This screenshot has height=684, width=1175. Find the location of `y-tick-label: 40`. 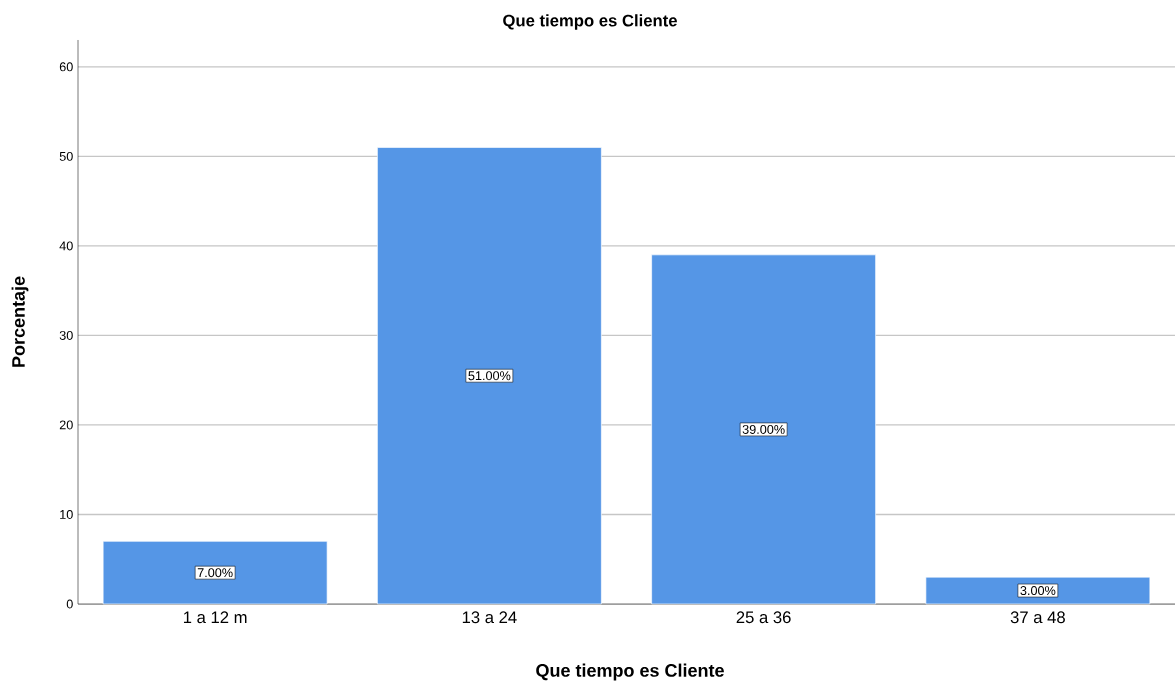

y-tick-label: 40 is located at coordinates (66, 246).